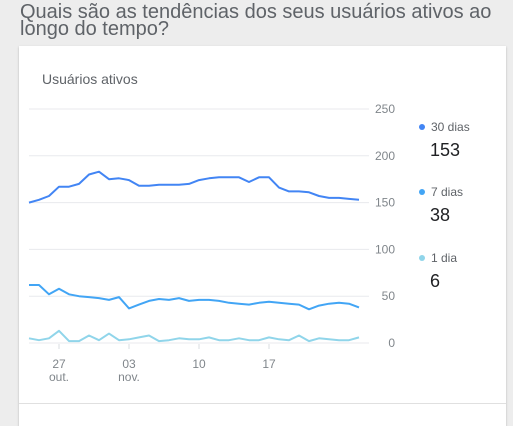 This screenshot has height=426, width=513. Describe the element at coordinates (440, 215) in the screenshot. I see `legend-value-7-dias: 38` at that location.